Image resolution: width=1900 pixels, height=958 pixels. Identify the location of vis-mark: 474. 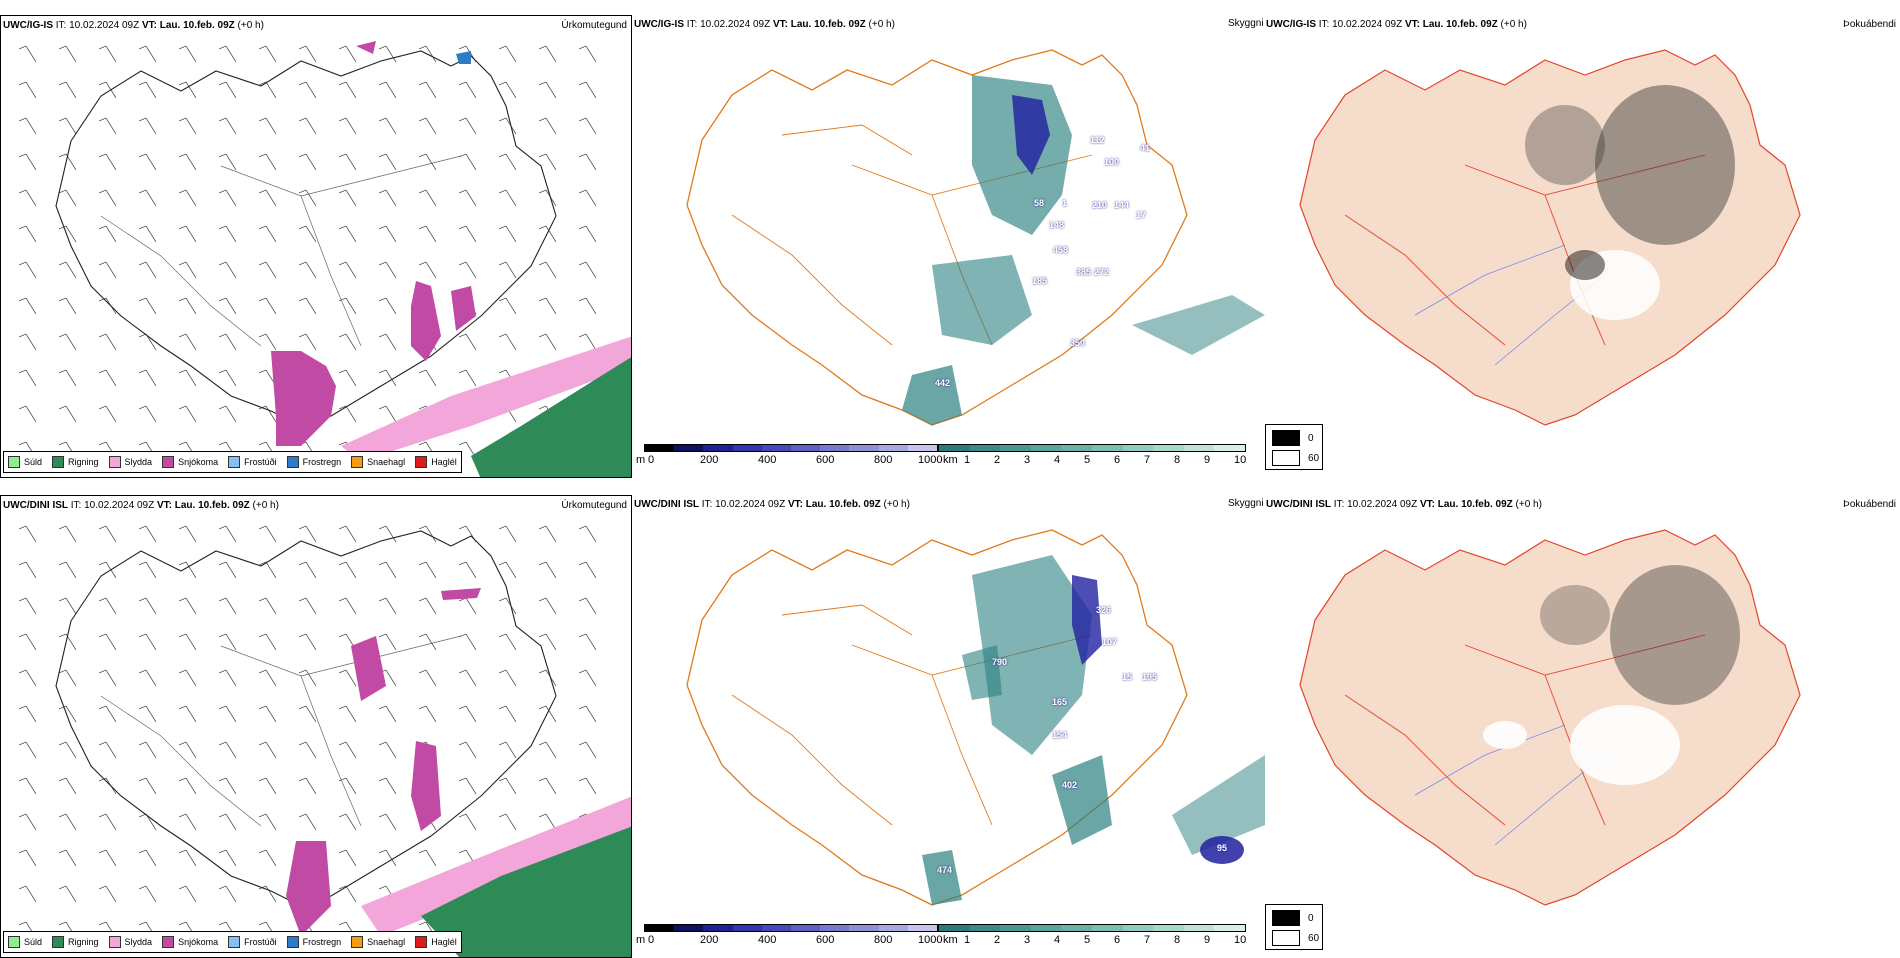
(945, 870).